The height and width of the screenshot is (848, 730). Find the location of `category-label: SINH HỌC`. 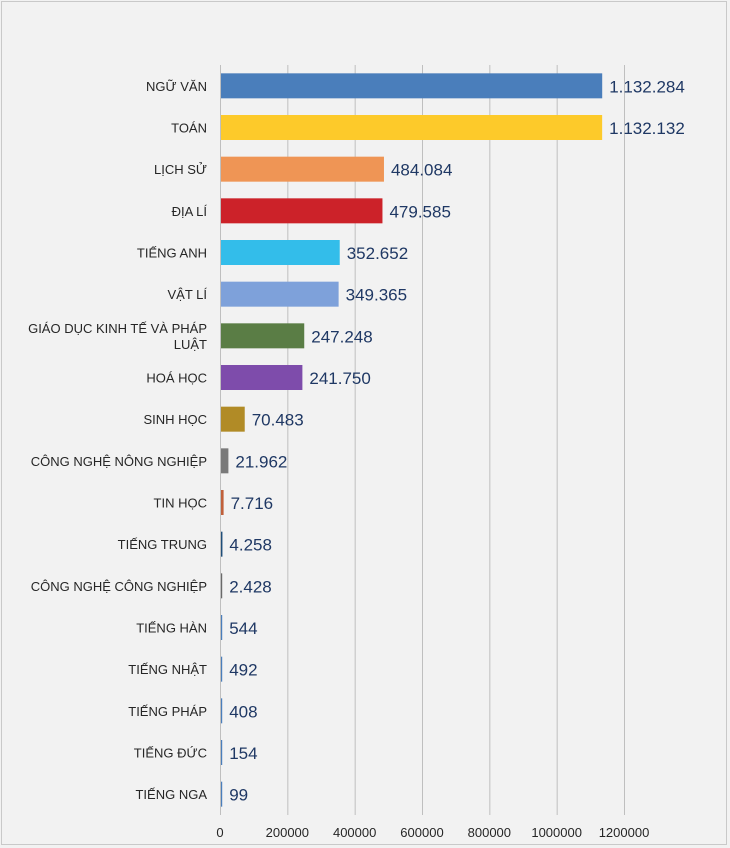

category-label: SINH HỌC is located at coordinates (175, 419).